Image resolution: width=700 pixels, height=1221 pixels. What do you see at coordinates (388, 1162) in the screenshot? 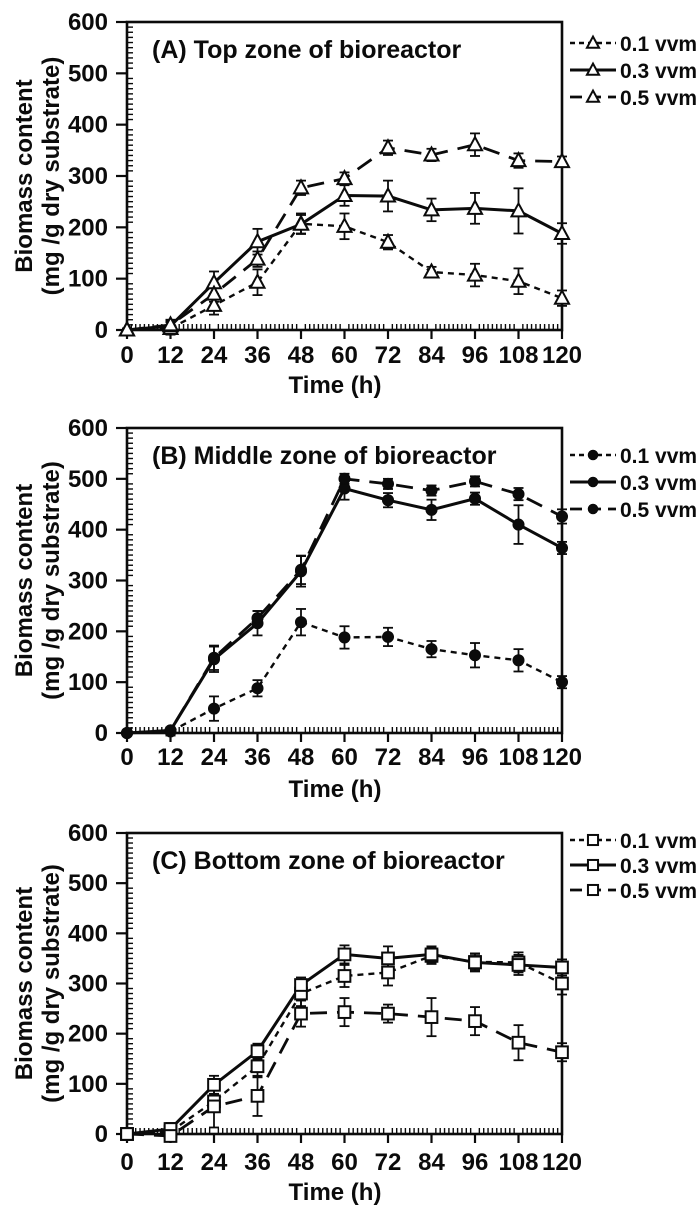
I see `panel-c-x-tick-label: 72` at bounding box center [388, 1162].